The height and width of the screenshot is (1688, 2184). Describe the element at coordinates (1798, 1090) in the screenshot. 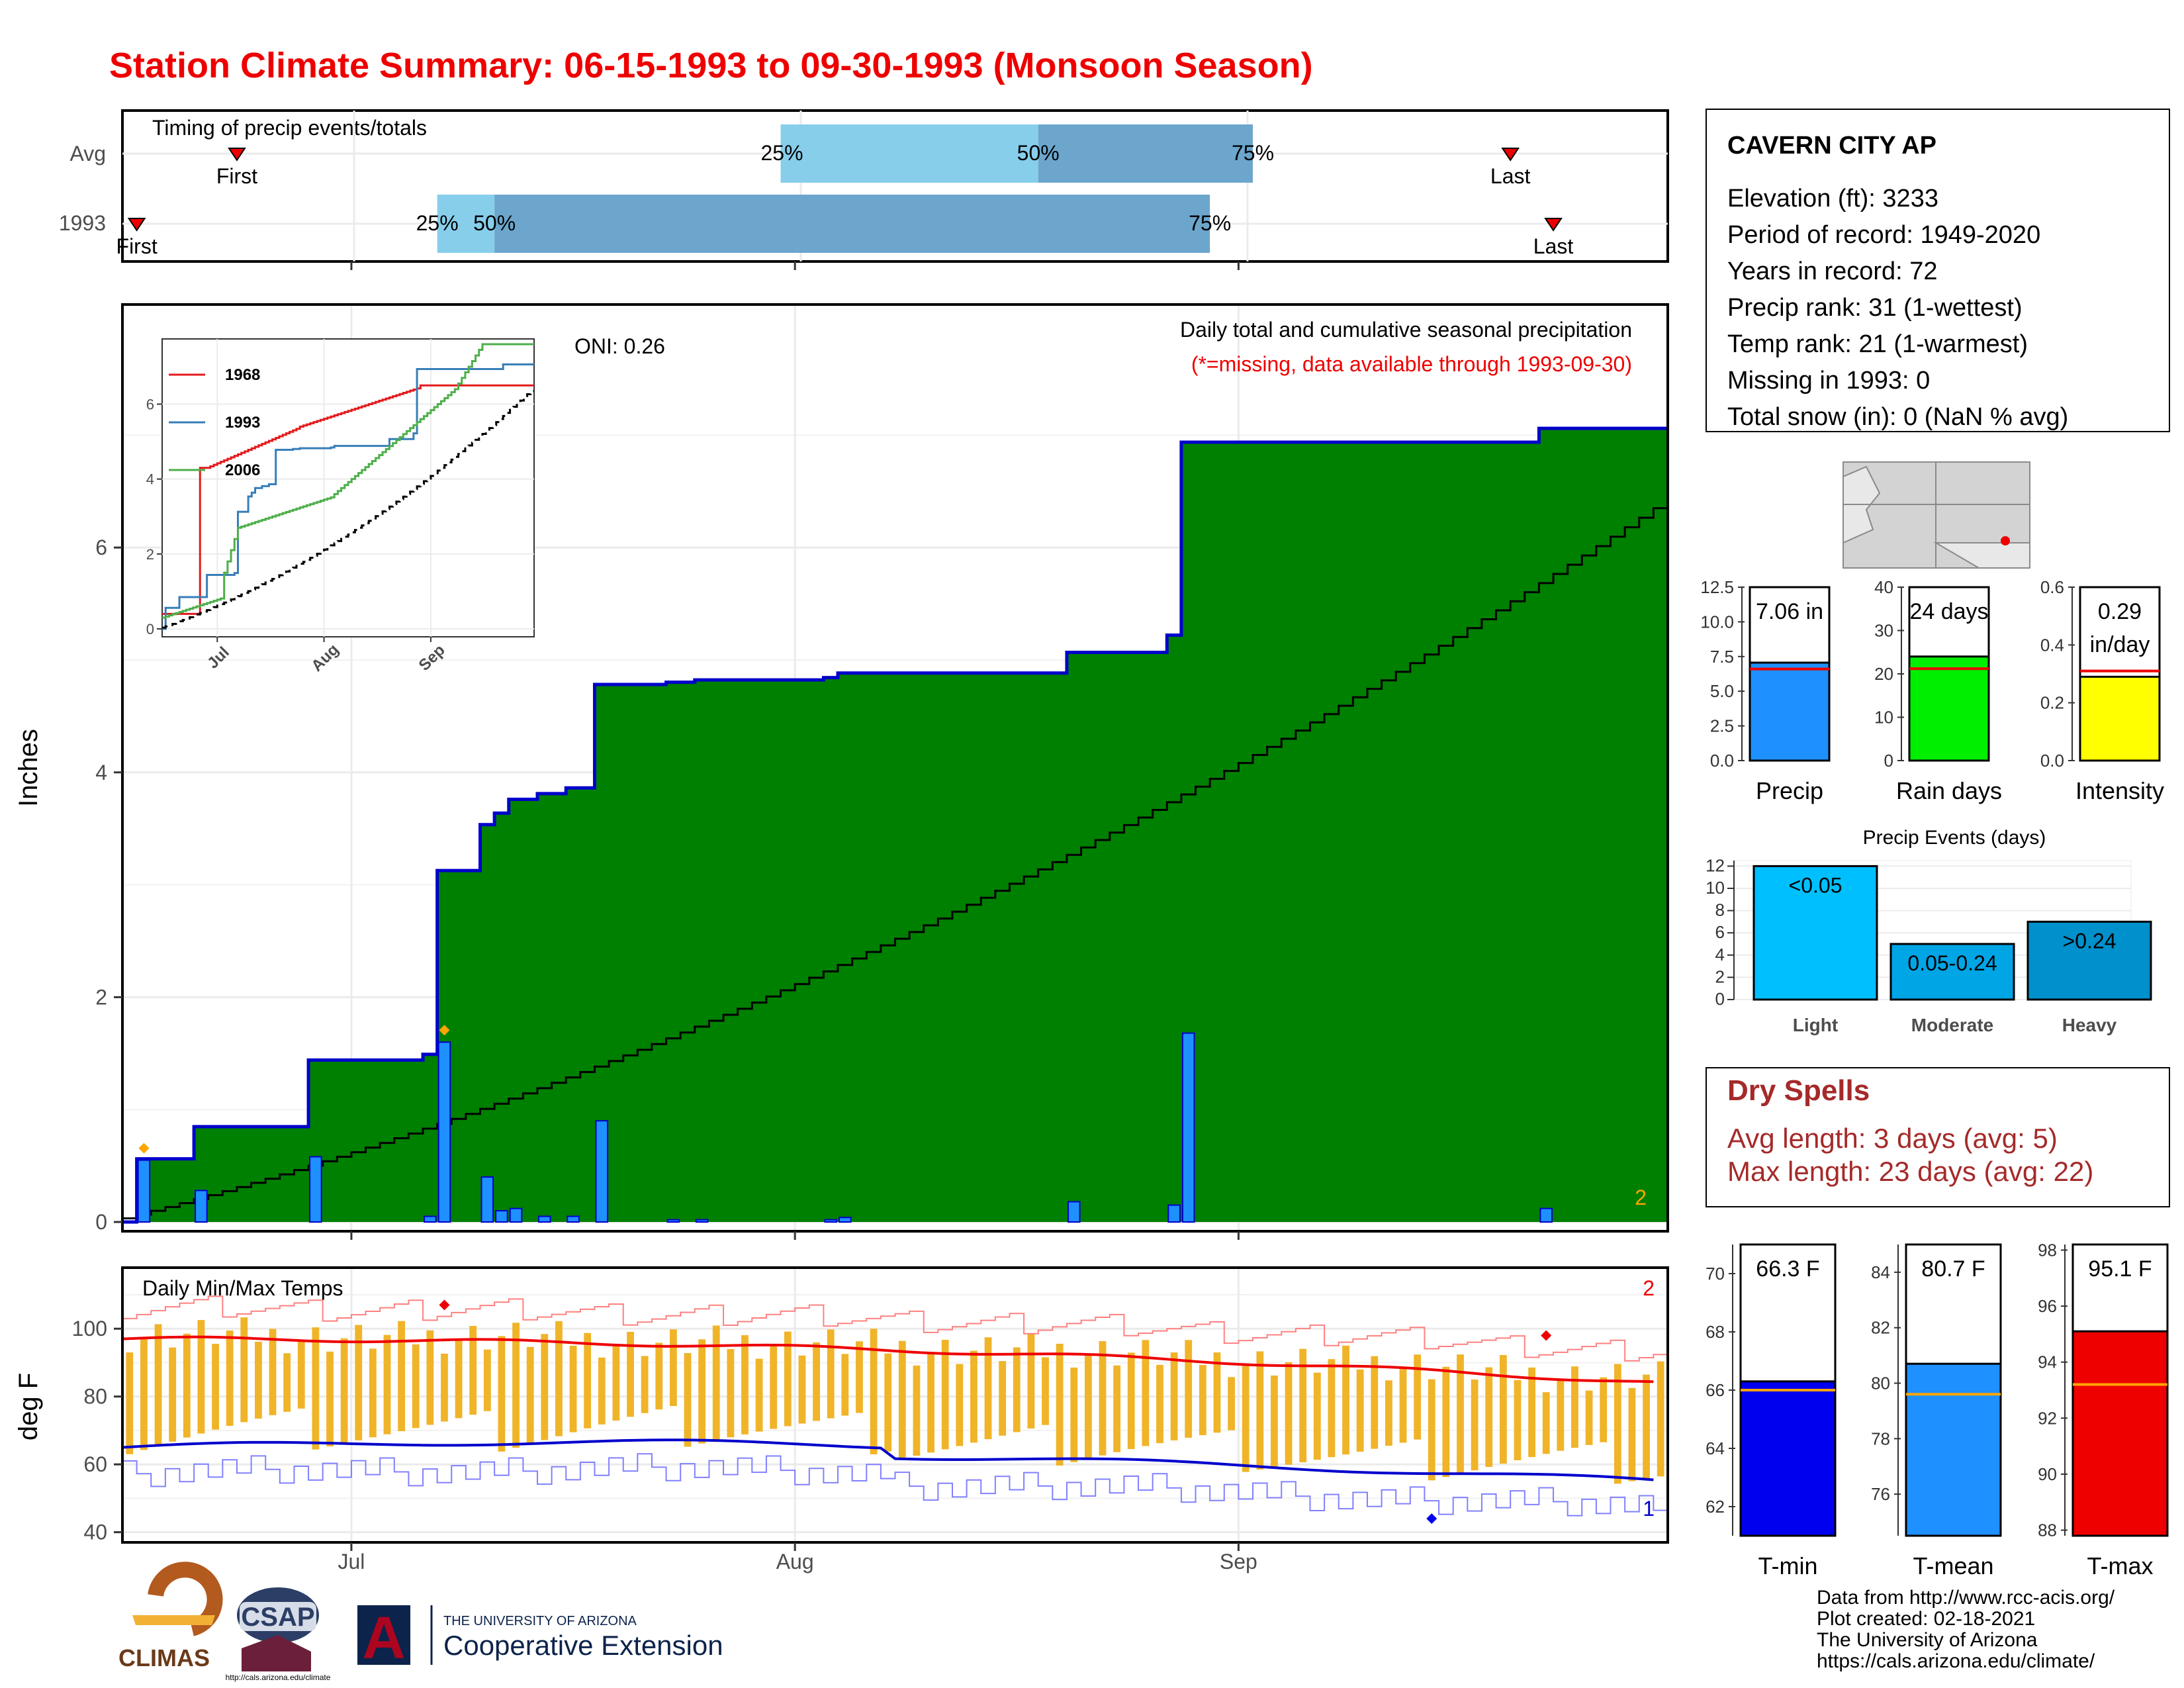

I see `dry-spells-title: Dry Spells` at that location.